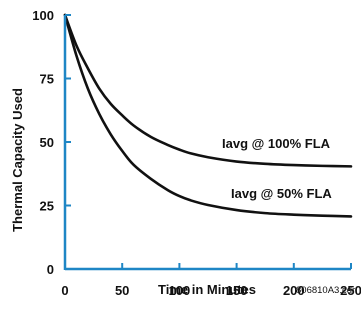  I want to click on x-tick-label-150: 150, so click(237, 290).